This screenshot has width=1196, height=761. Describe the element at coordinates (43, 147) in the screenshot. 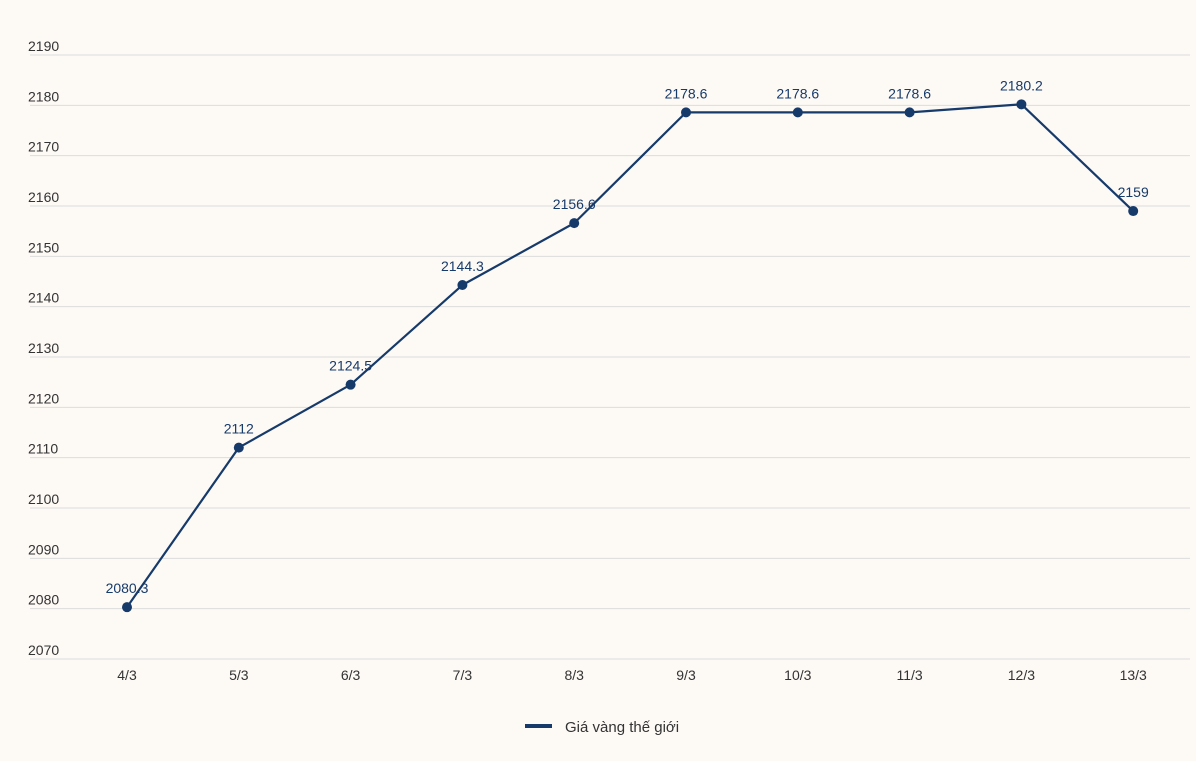

I see `y-tick-label: 2170` at that location.